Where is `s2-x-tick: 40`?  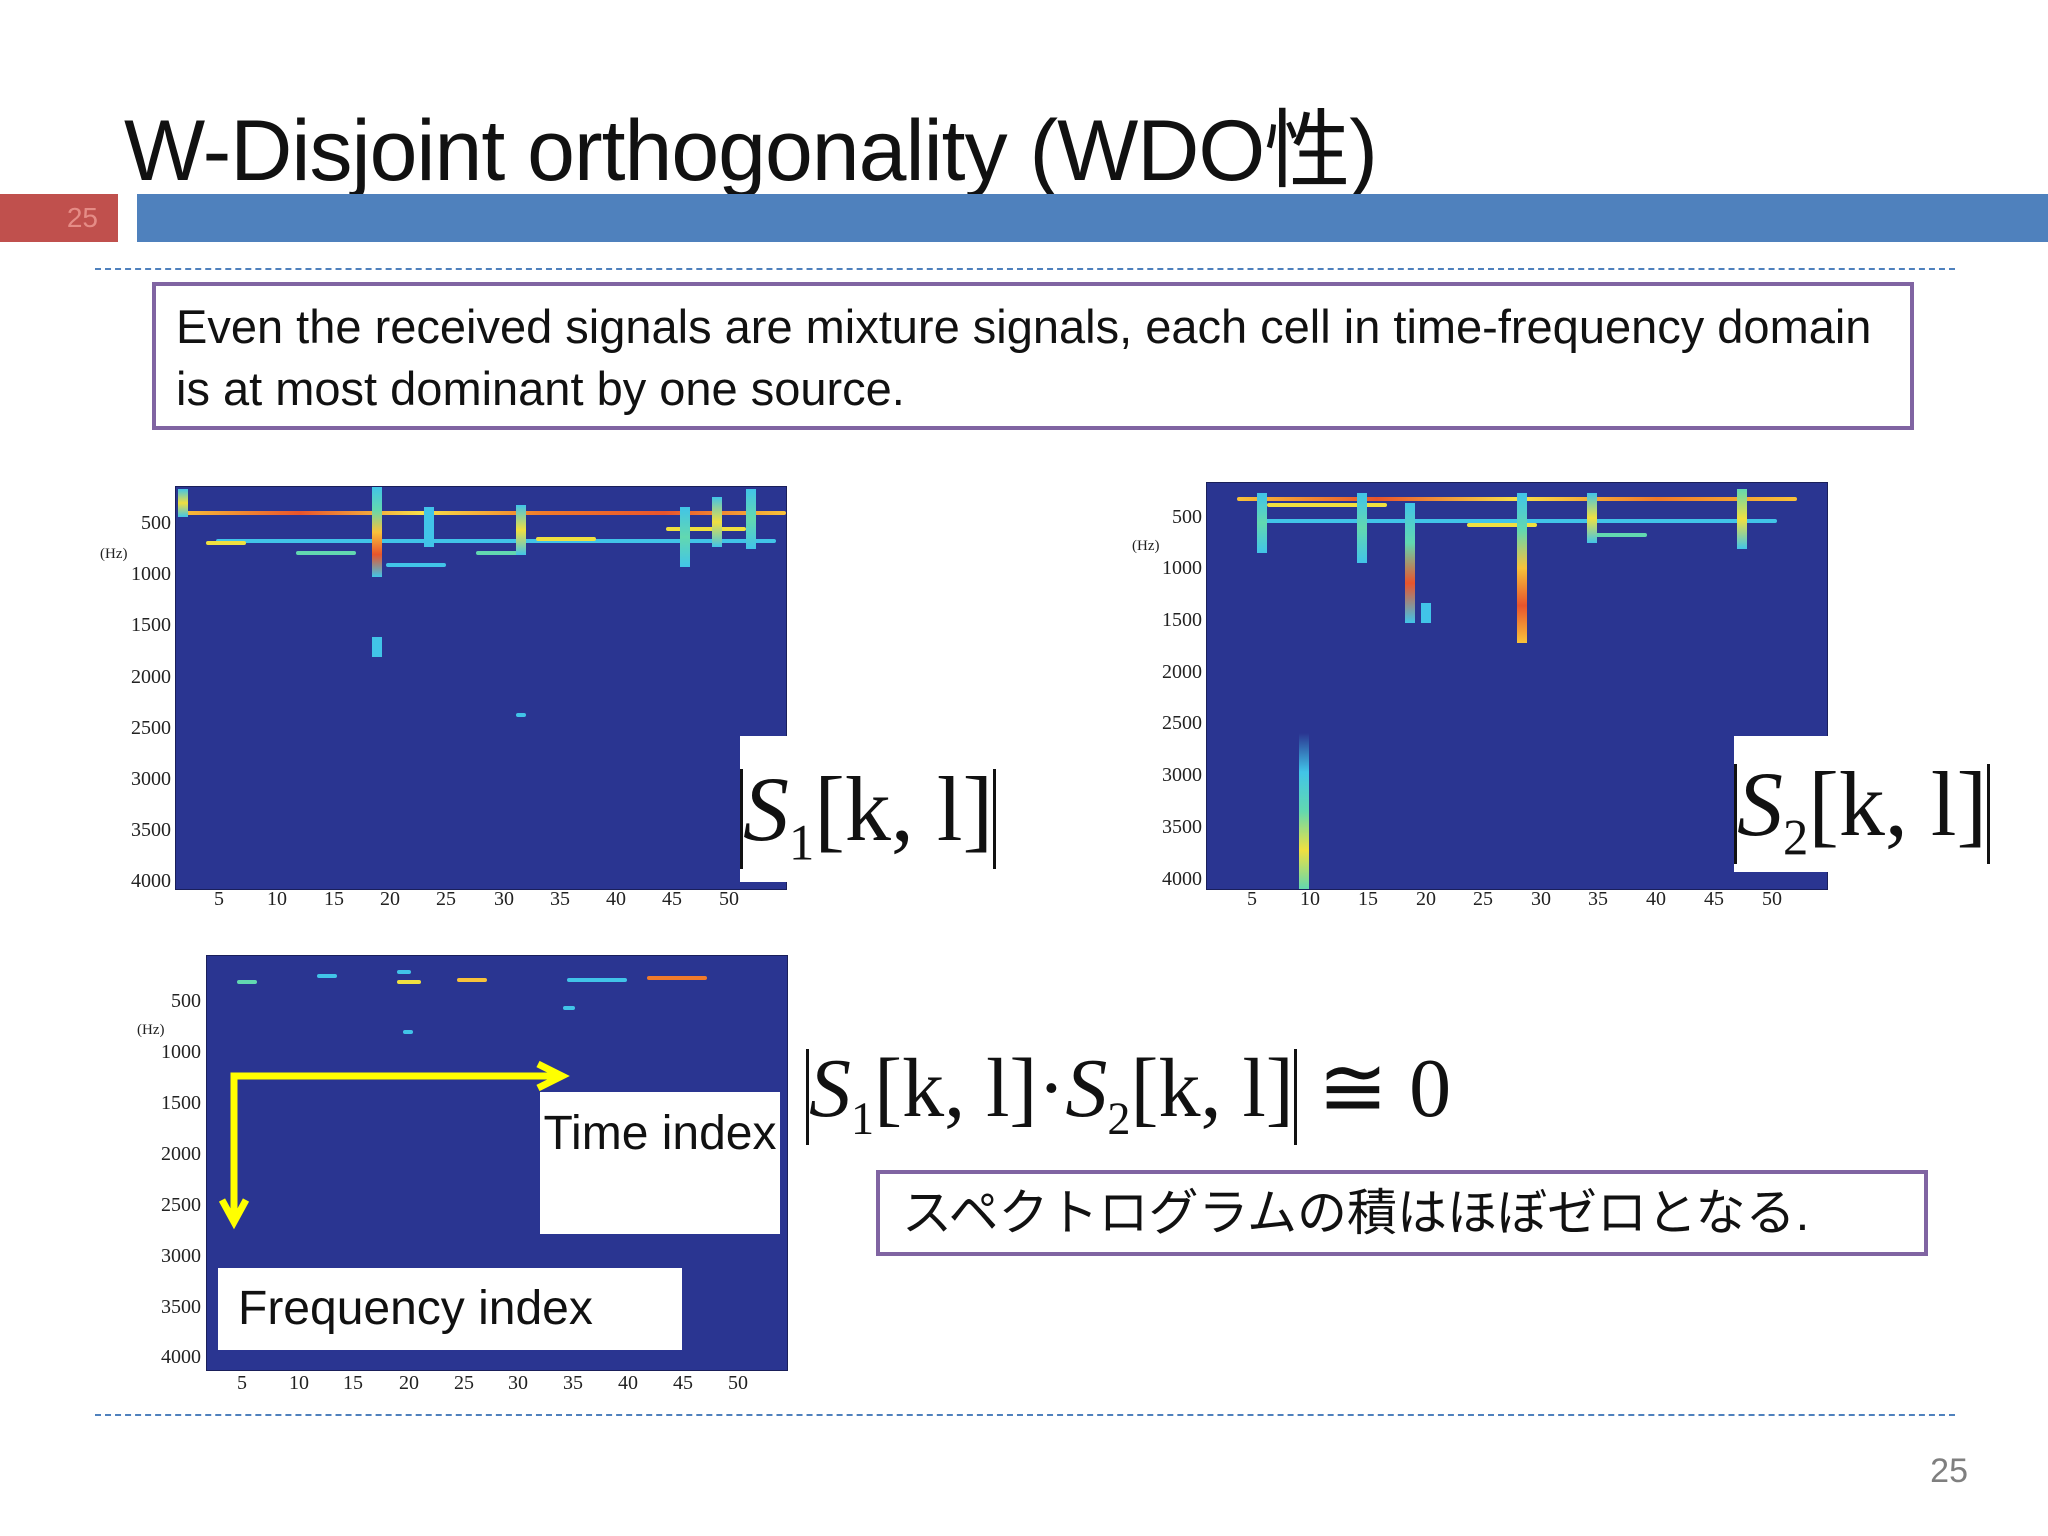
s2-x-tick: 40 is located at coordinates (1656, 899).